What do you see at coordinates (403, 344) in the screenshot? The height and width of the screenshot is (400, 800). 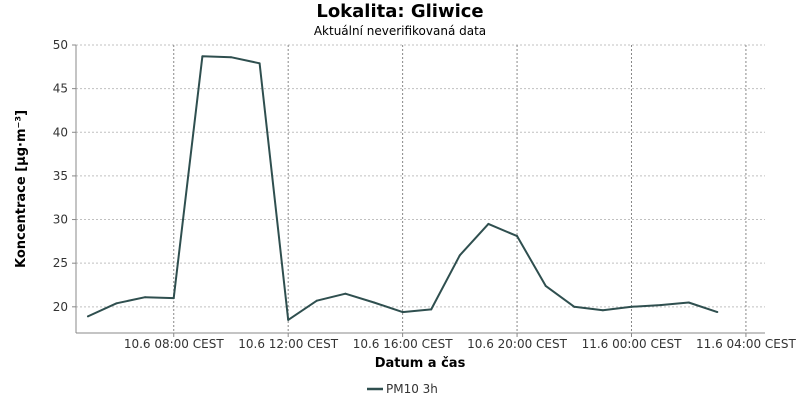 I see `x-tick-label: 10.6 16:00 CEST` at bounding box center [403, 344].